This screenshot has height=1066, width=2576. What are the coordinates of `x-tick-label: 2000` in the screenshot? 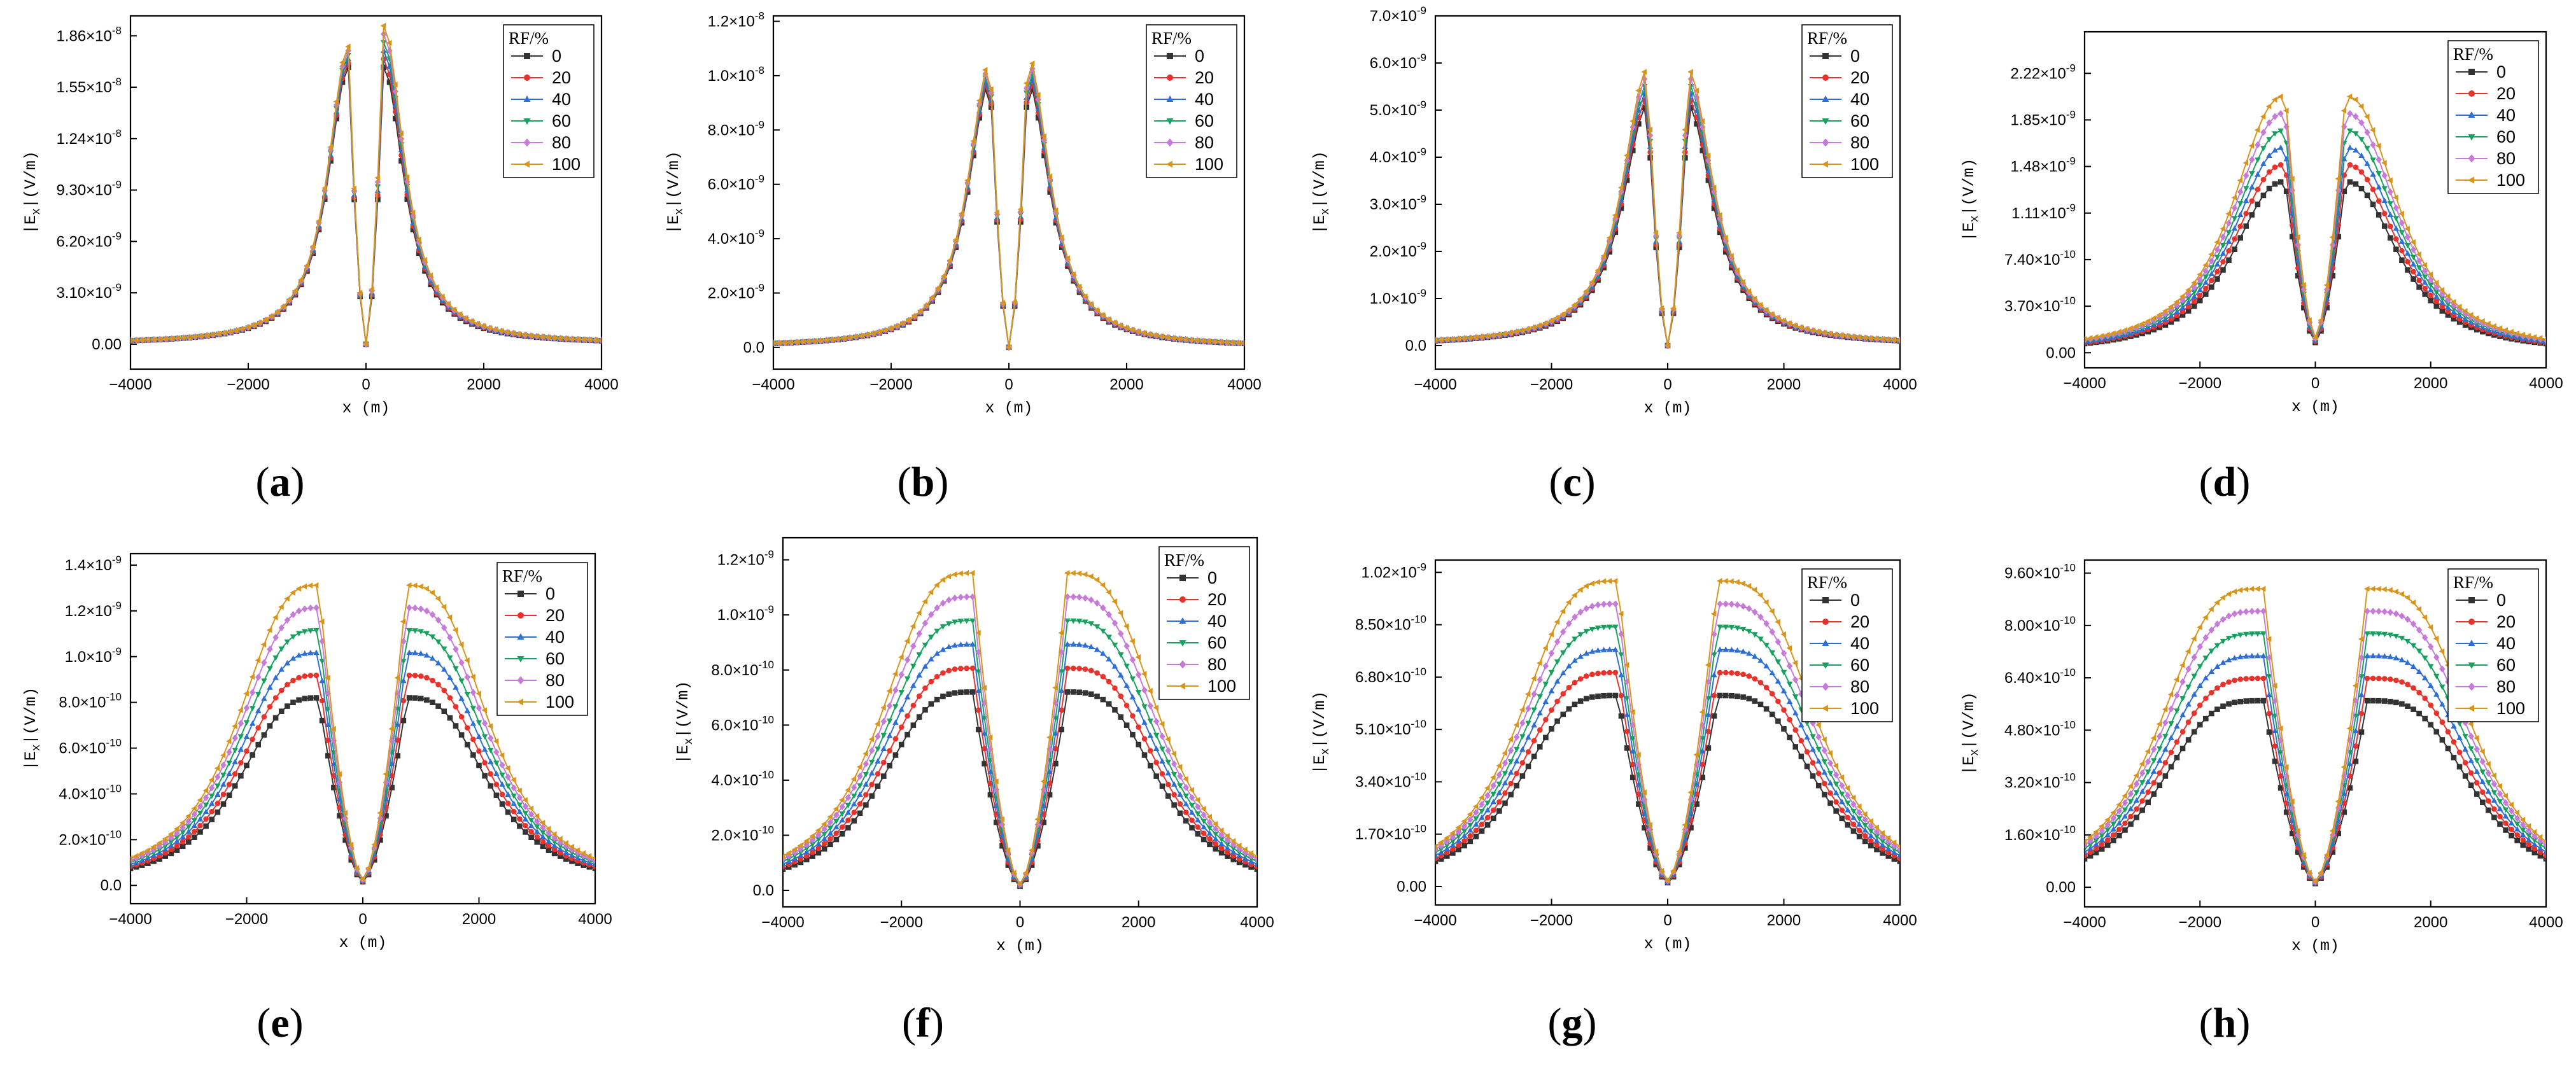 It's located at (1784, 920).